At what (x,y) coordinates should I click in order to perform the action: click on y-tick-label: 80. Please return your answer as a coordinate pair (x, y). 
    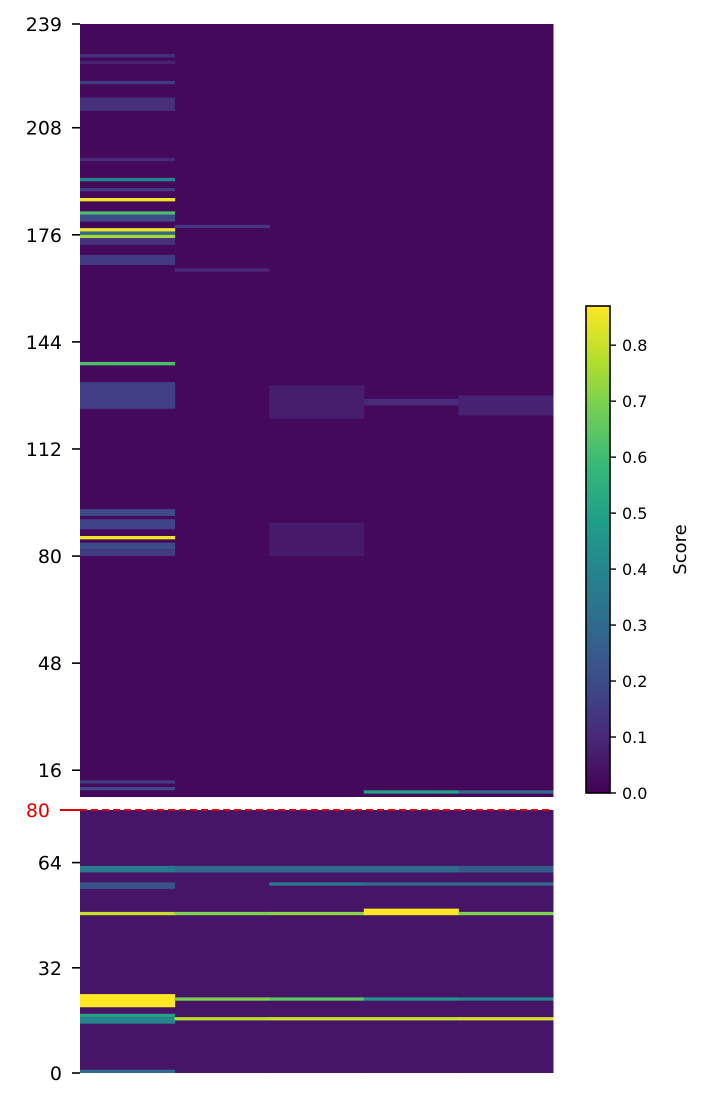
    Looking at the image, I should click on (50, 557).